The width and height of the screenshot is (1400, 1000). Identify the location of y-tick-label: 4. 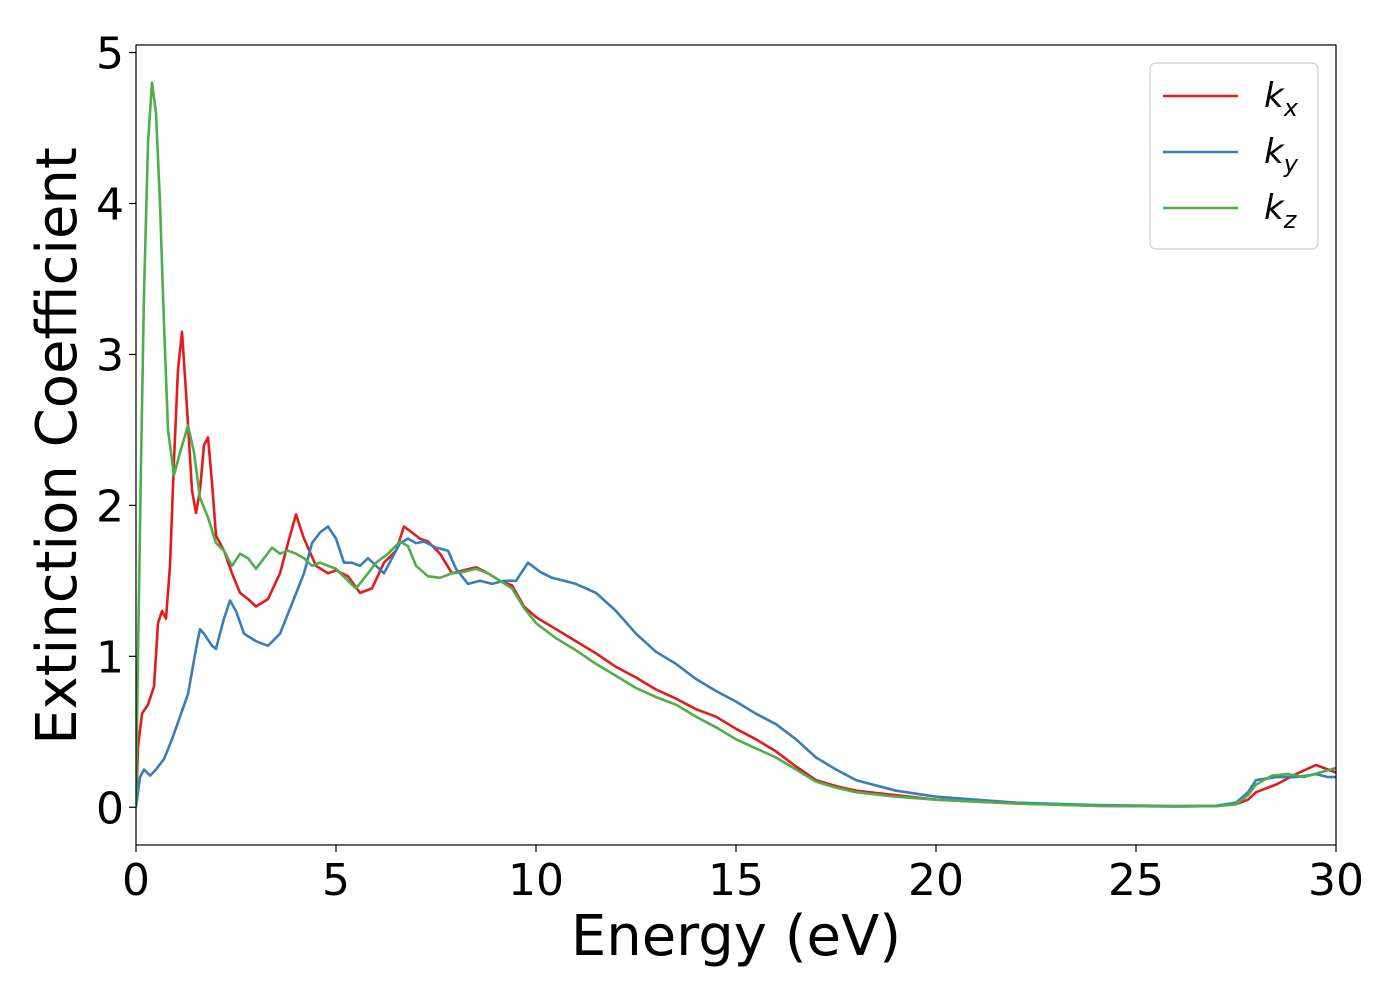
(110, 204).